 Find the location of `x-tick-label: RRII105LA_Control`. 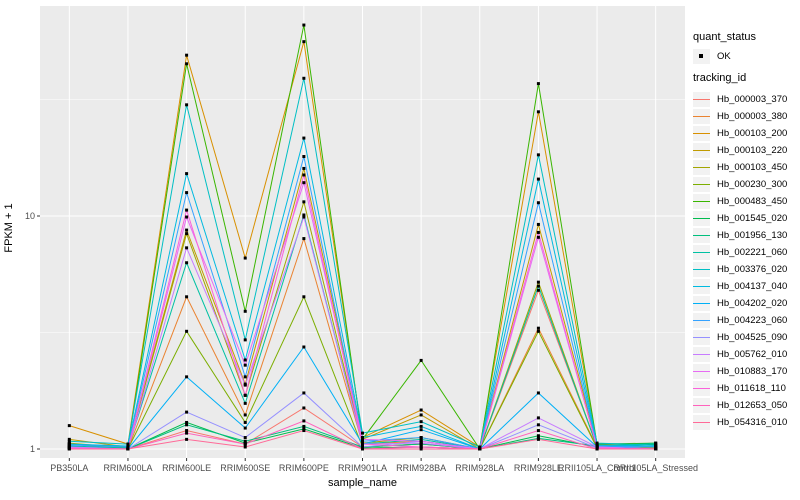

x-tick-label: RRII105LA_Control is located at coordinates (597, 468).